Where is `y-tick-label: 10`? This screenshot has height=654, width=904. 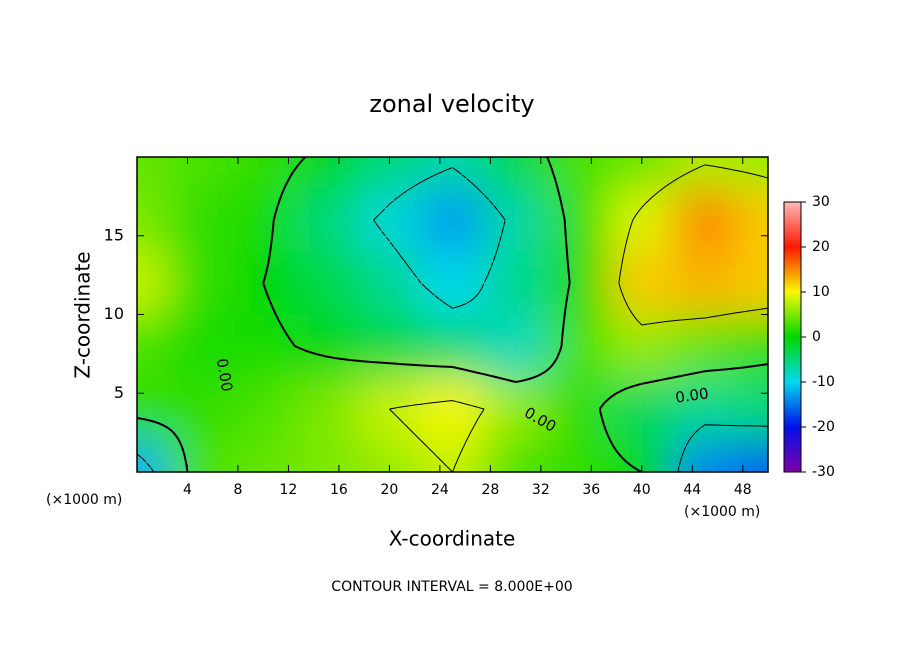
y-tick-label: 10 is located at coordinates (114, 313).